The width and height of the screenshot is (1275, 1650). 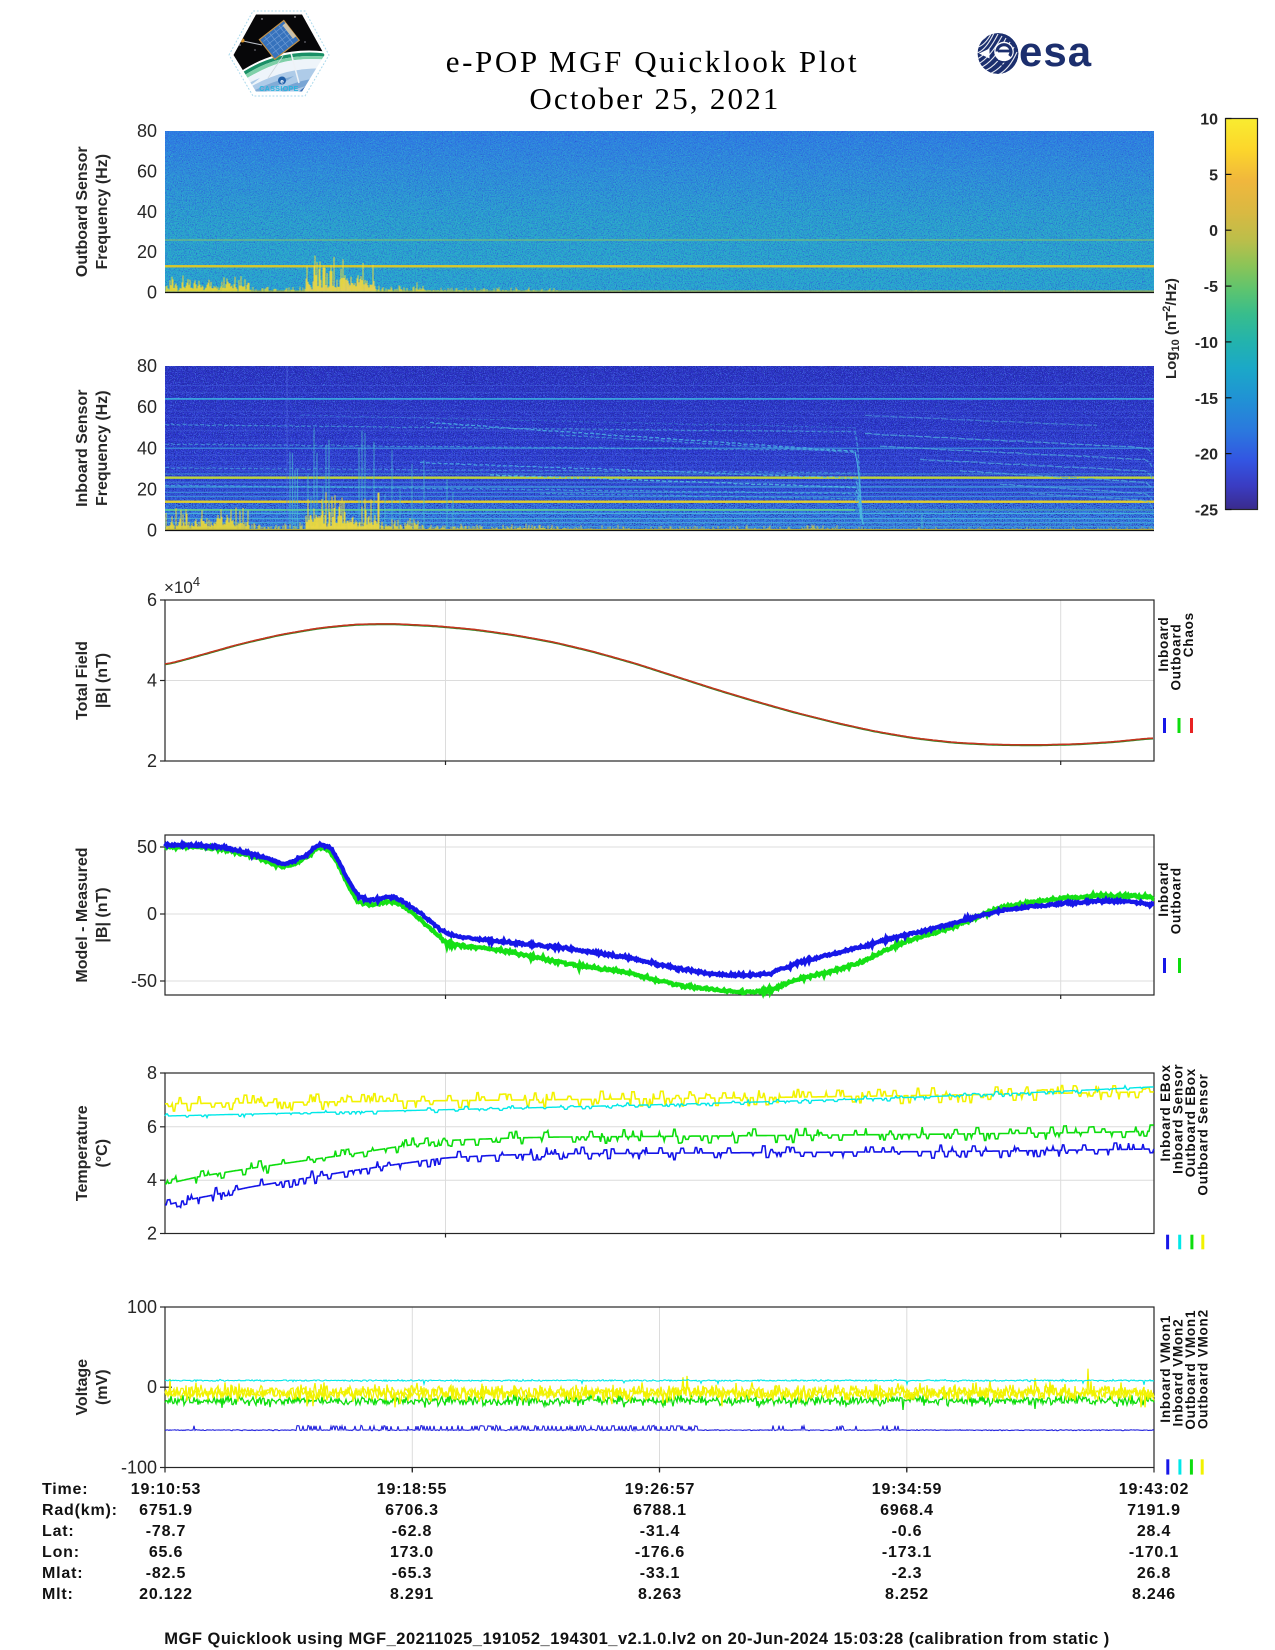 I want to click on svg-text: 50, so click(x=147, y=847).